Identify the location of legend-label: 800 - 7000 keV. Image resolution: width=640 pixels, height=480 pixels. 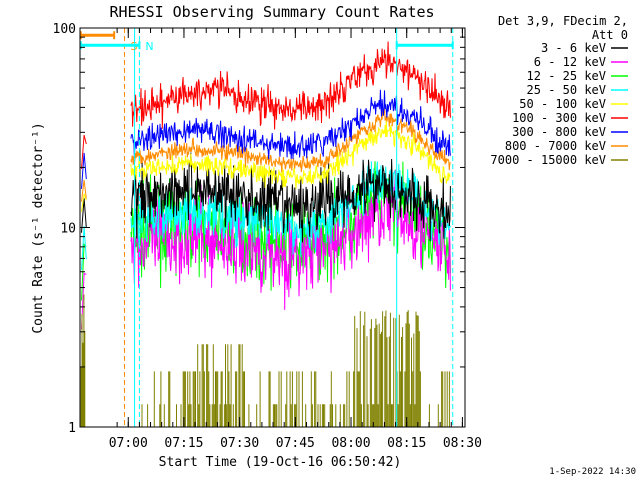
(555, 146).